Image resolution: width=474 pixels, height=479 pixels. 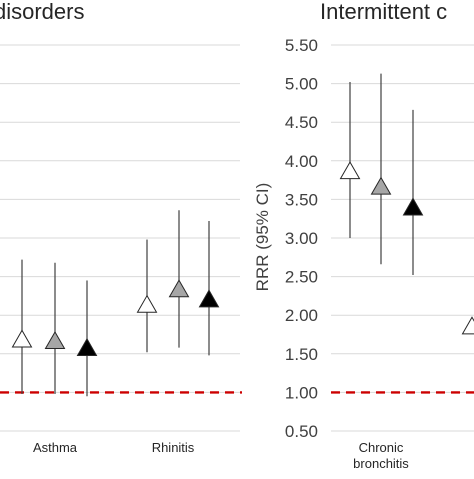 What do you see at coordinates (301, 392) in the screenshot?
I see `y-tick-label: 1.00` at bounding box center [301, 392].